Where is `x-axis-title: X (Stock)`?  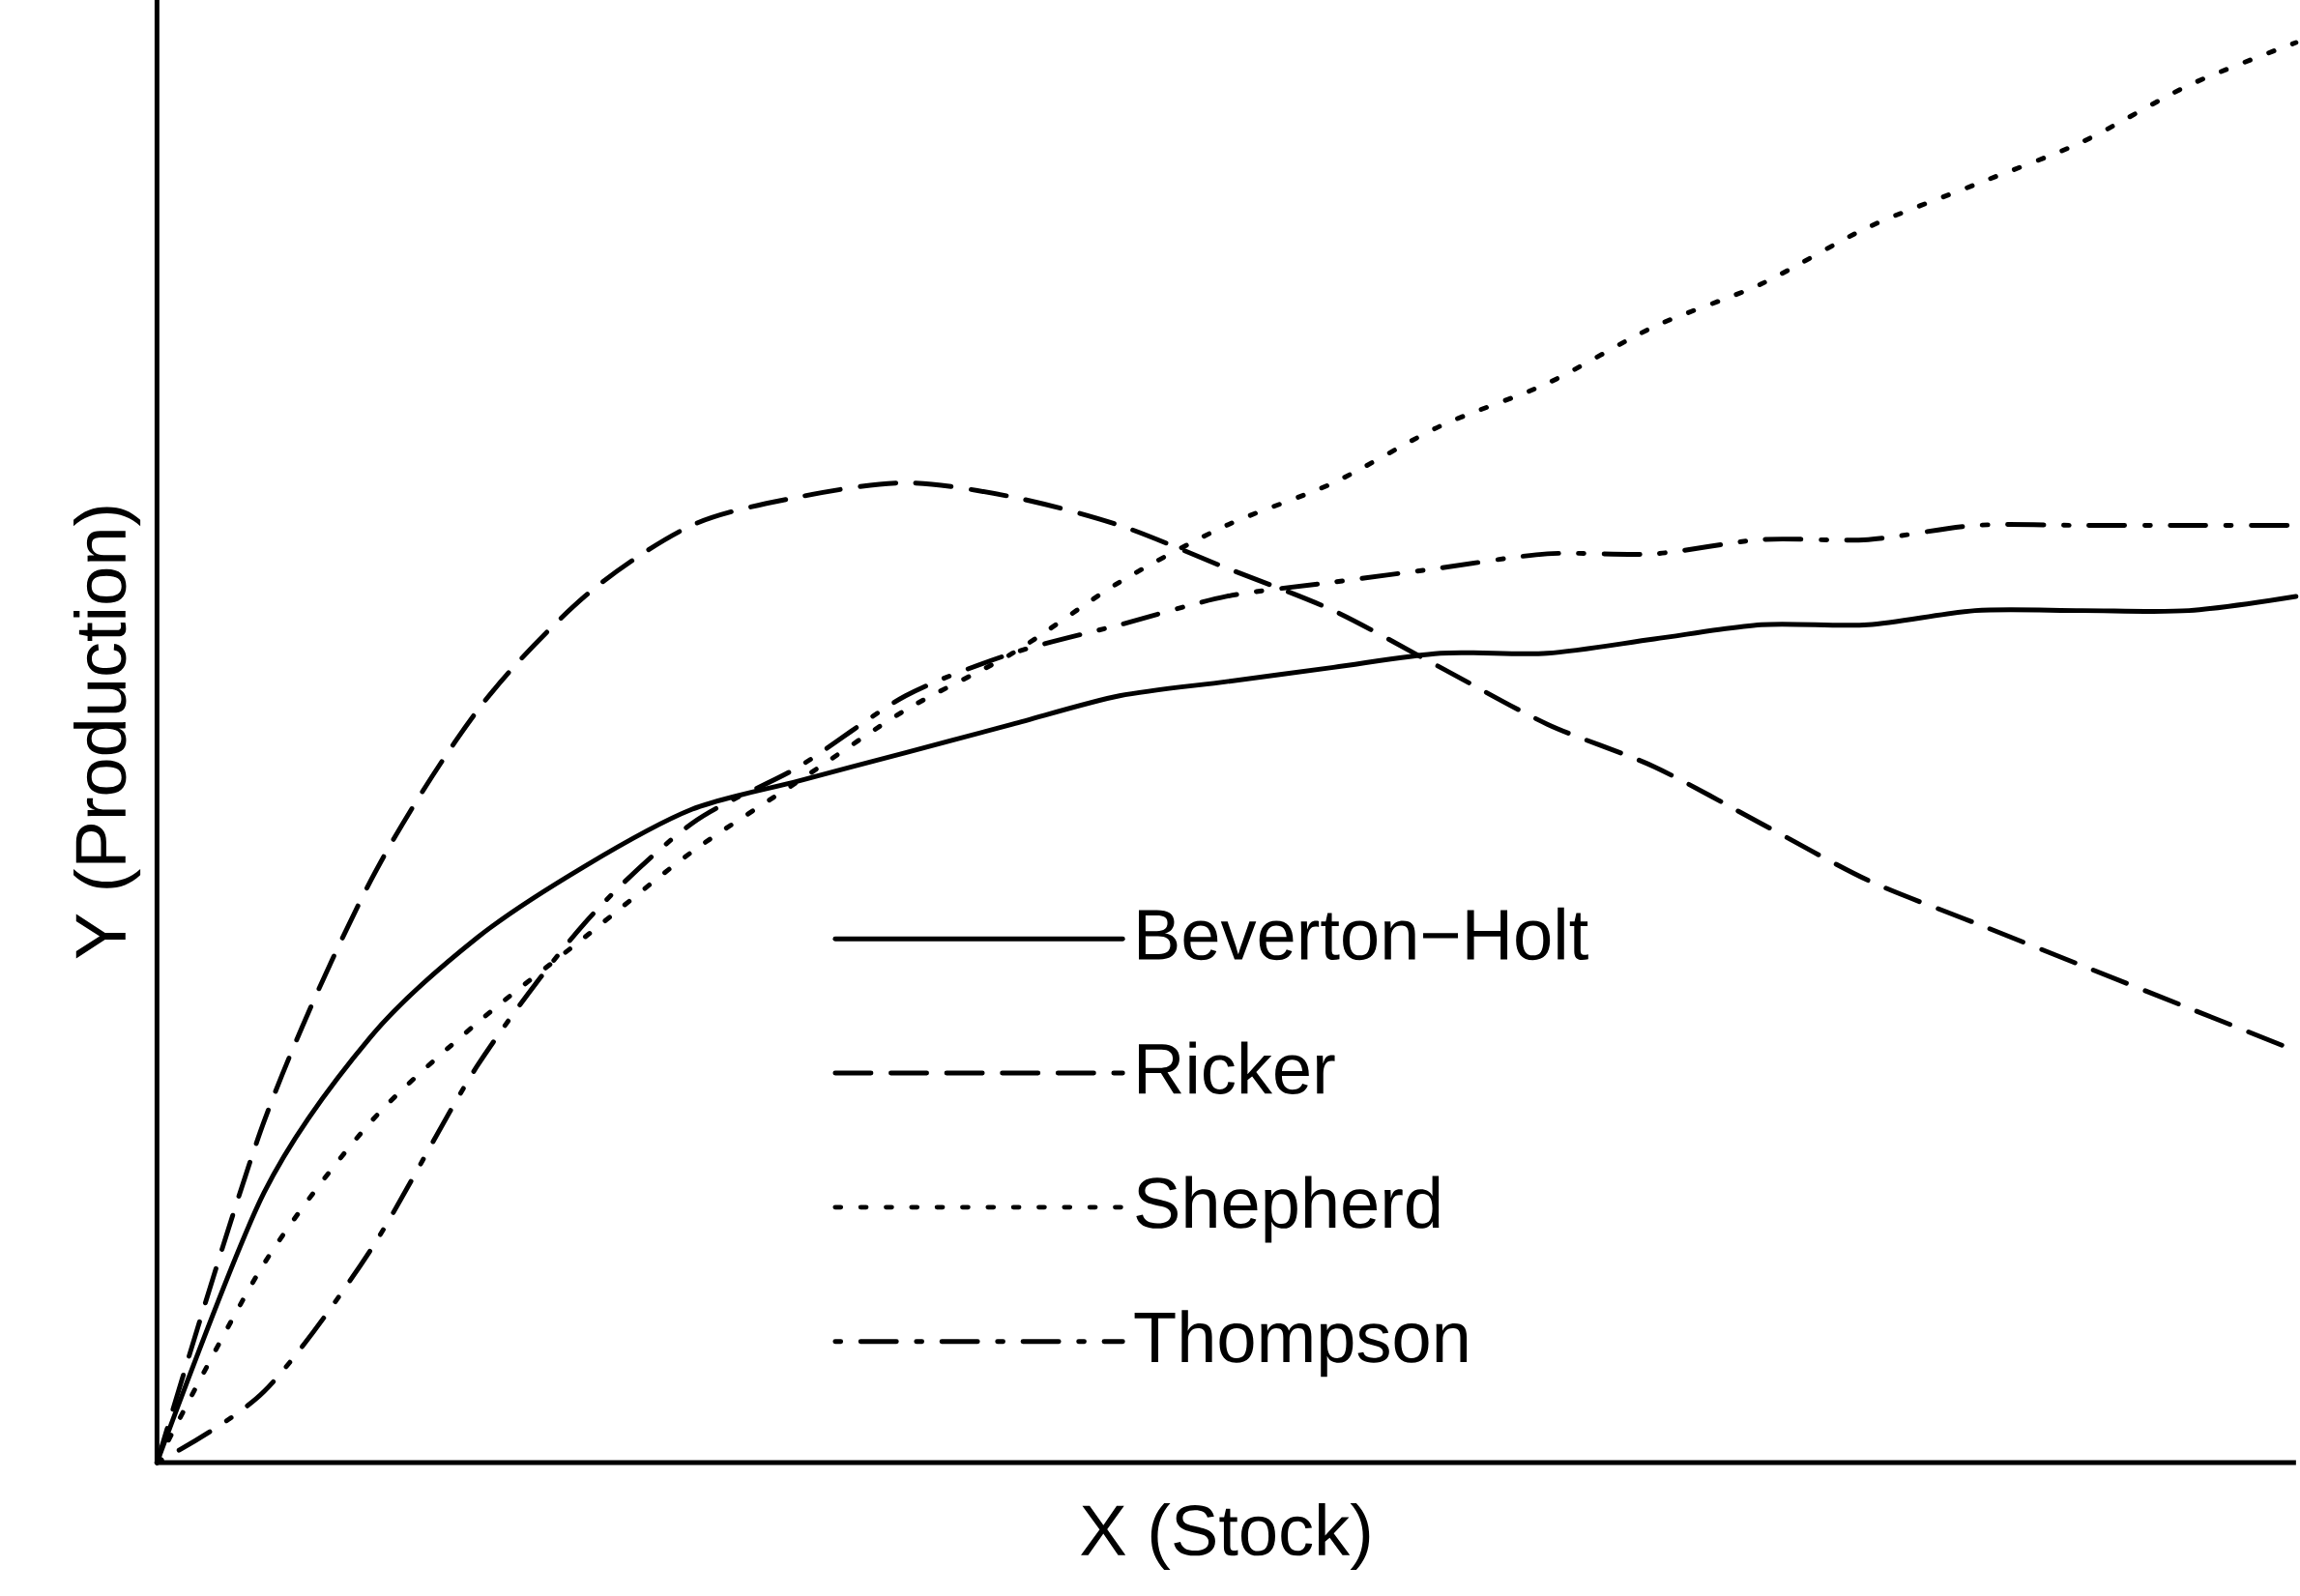
x-axis-title: X (Stock) is located at coordinates (1225, 1536).